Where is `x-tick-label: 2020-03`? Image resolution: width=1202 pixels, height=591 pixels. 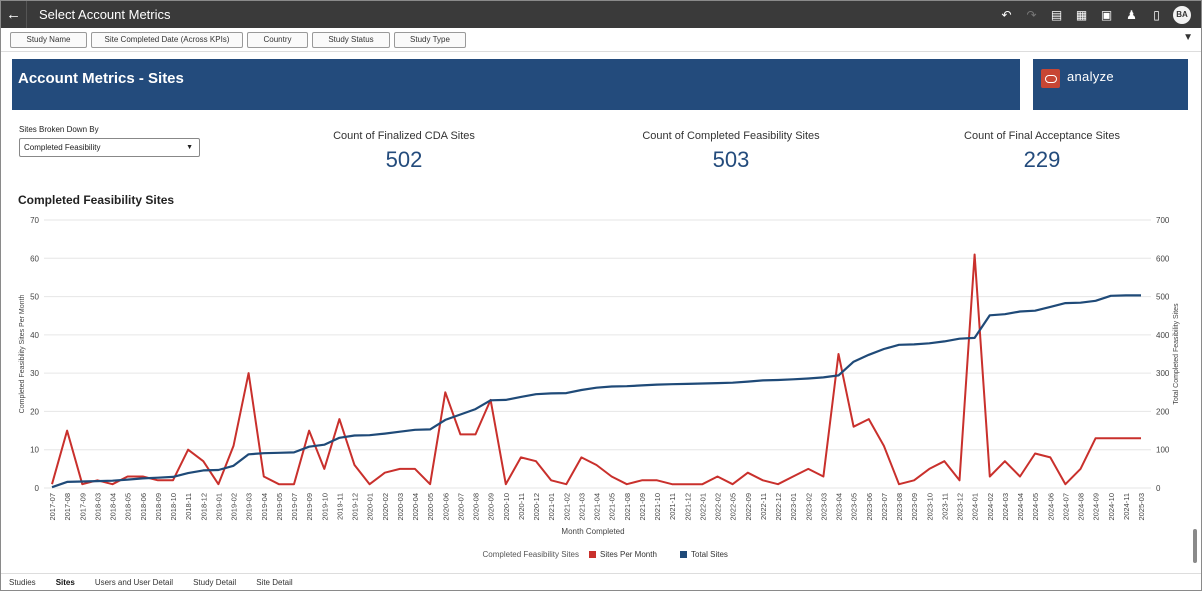 x-tick-label: 2020-03 is located at coordinates (400, 507).